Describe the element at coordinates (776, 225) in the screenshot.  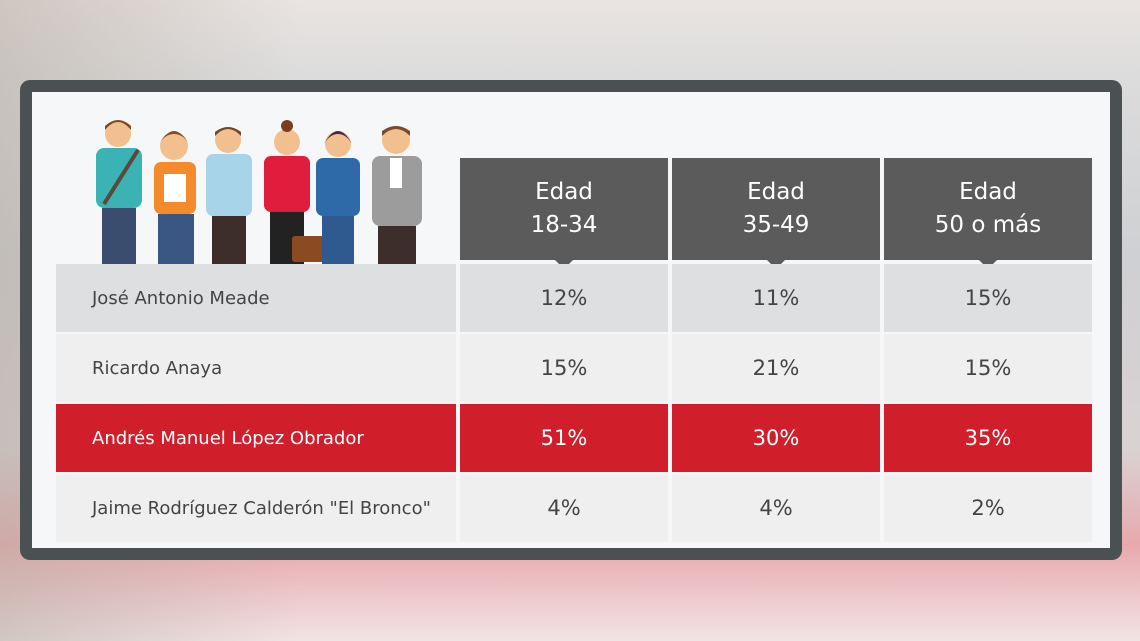
I see `column-header-line2: 35-49` at that location.